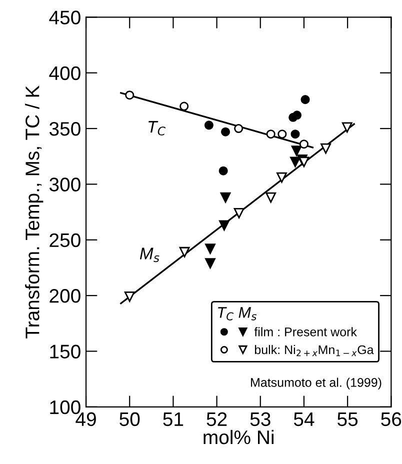 This screenshot has width=402, height=464. I want to click on y-tick-label: 300, so click(64, 185).